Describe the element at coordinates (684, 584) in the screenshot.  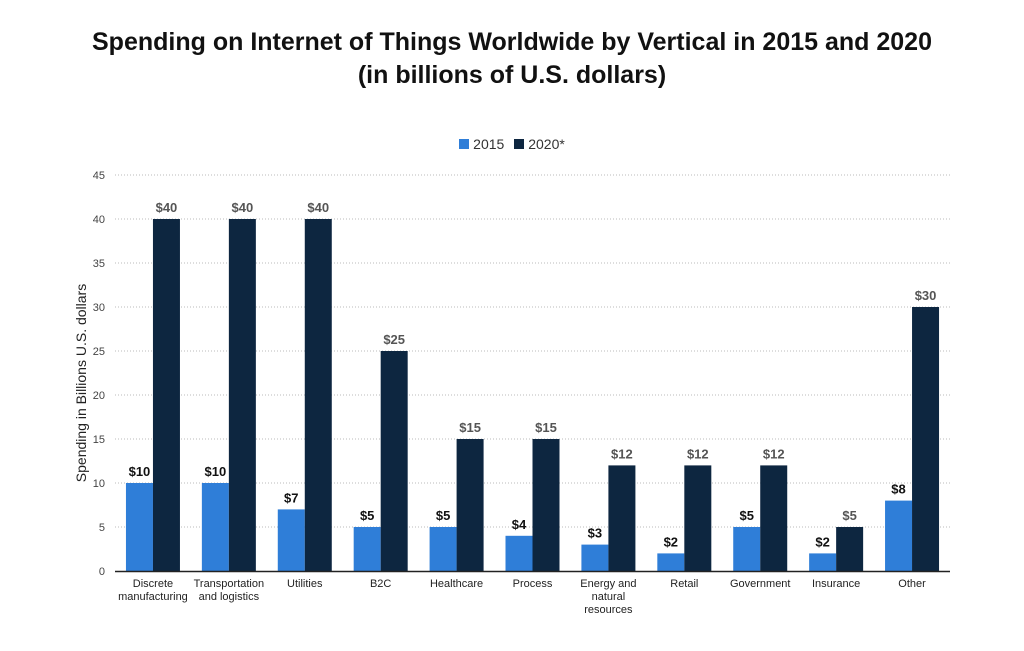
I see `x-category-label: Retail` at that location.